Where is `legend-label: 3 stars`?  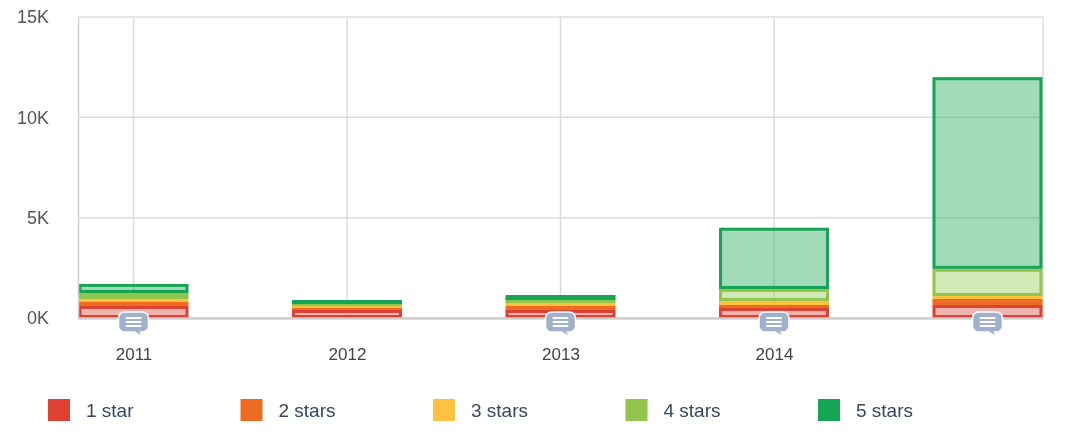
legend-label: 3 stars is located at coordinates (500, 410).